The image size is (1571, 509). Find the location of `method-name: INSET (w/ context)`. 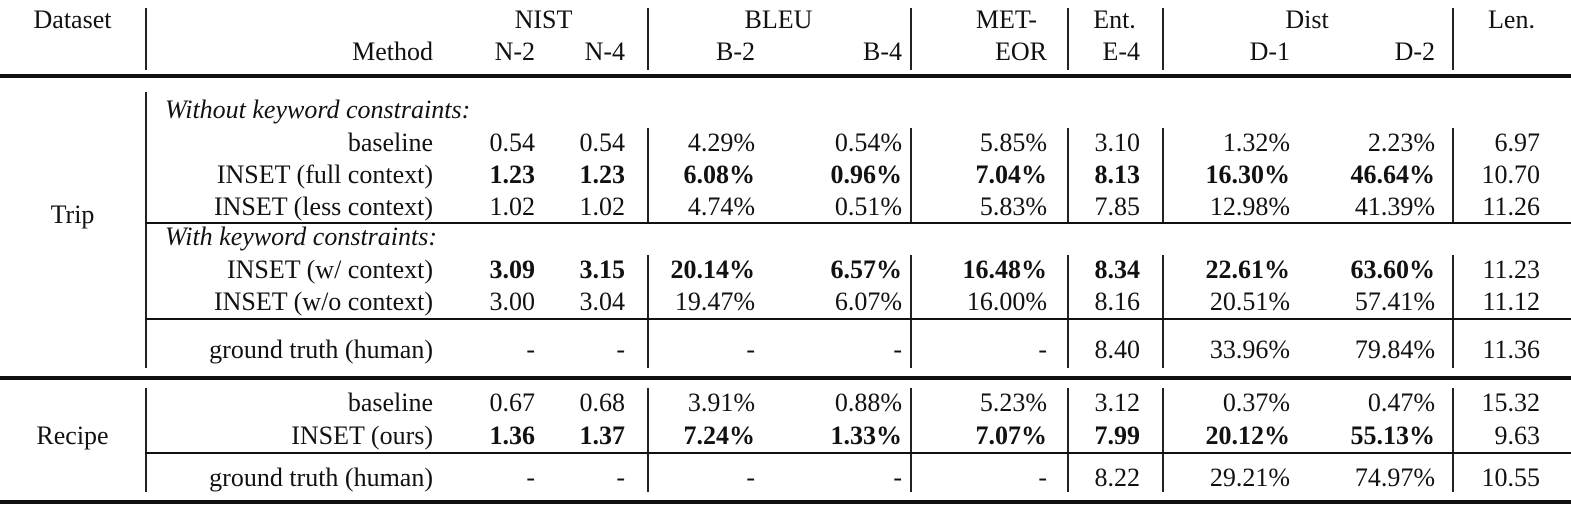

method-name: INSET (w/ context) is located at coordinates (329, 269).